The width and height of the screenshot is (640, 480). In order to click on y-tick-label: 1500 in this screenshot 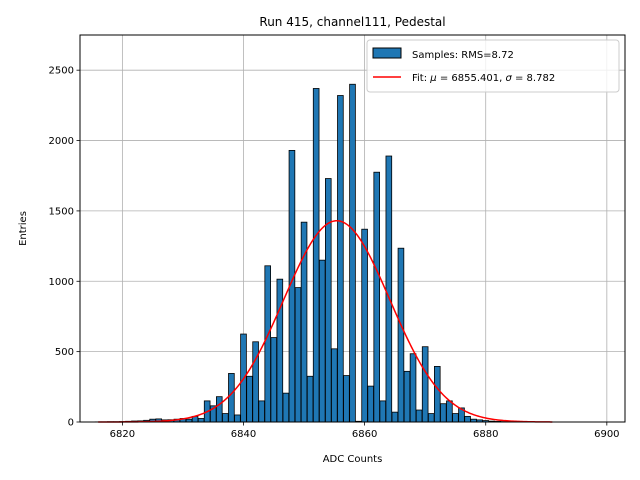, I will do `click(61, 211)`.